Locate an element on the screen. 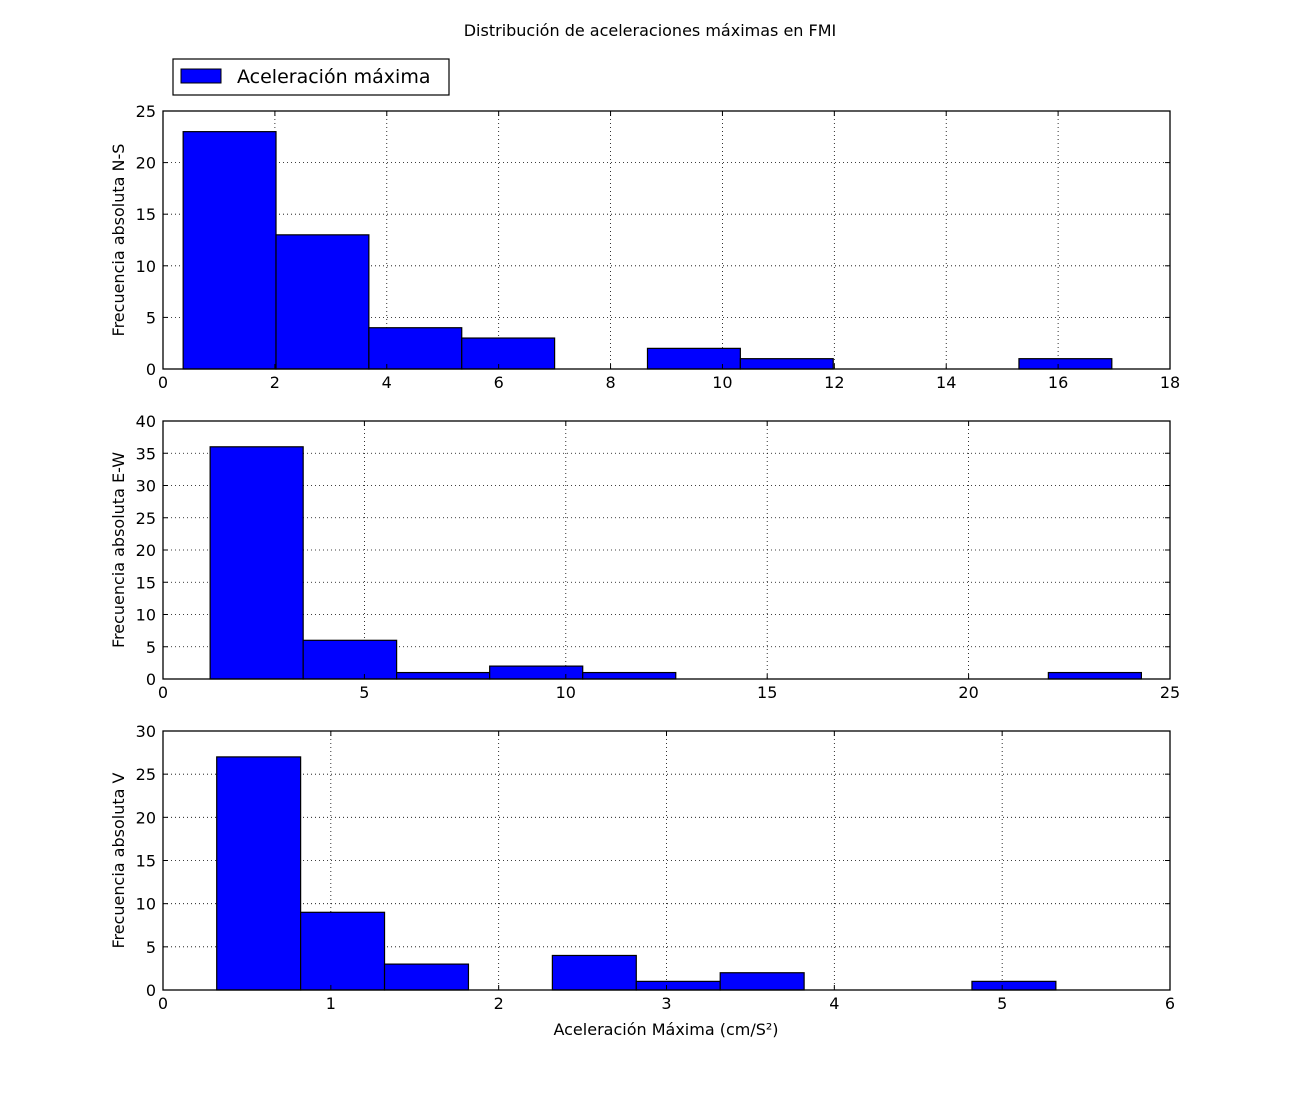 Image resolution: width=1300 pixels, height=1100 pixels. y-axis-label-vertical: Frecuencia absoluta V is located at coordinates (118, 860).